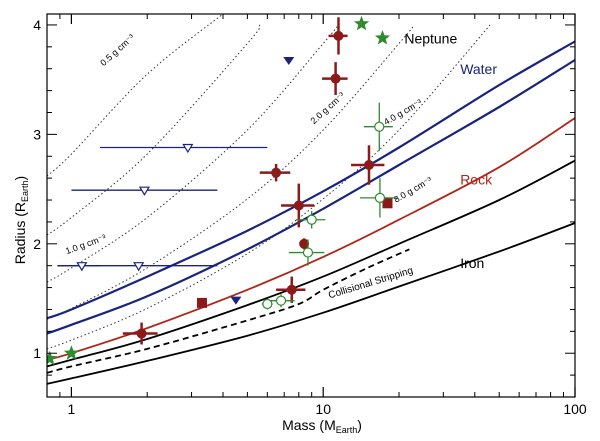 Image resolution: width=600 pixels, height=441 pixels. What do you see at coordinates (328, 108) in the screenshot?
I see `density-label-2: 2.0 g cm⁻³` at bounding box center [328, 108].